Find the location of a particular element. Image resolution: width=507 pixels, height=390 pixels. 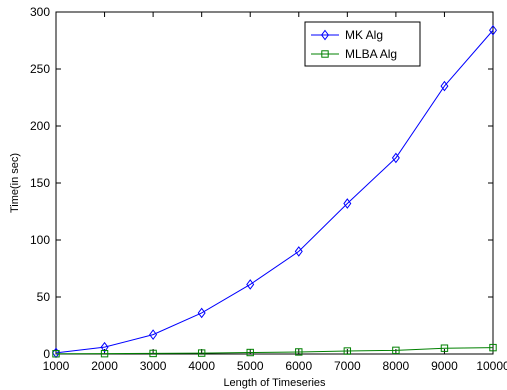

y-tick-label: 0 is located at coordinates (46, 354).